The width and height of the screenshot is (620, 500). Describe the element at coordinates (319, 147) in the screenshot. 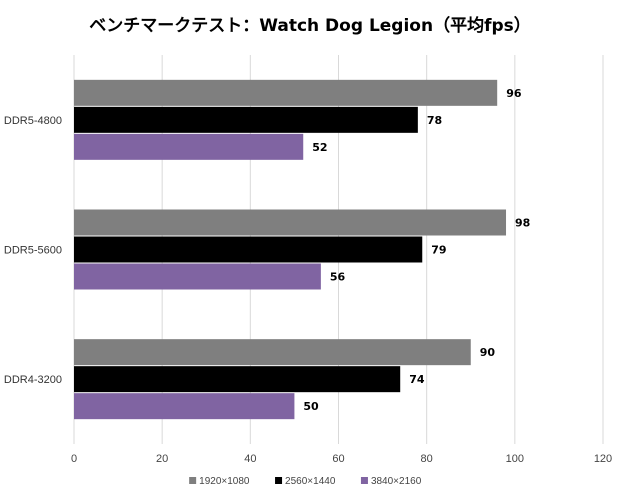

I see `data-label: 52` at that location.